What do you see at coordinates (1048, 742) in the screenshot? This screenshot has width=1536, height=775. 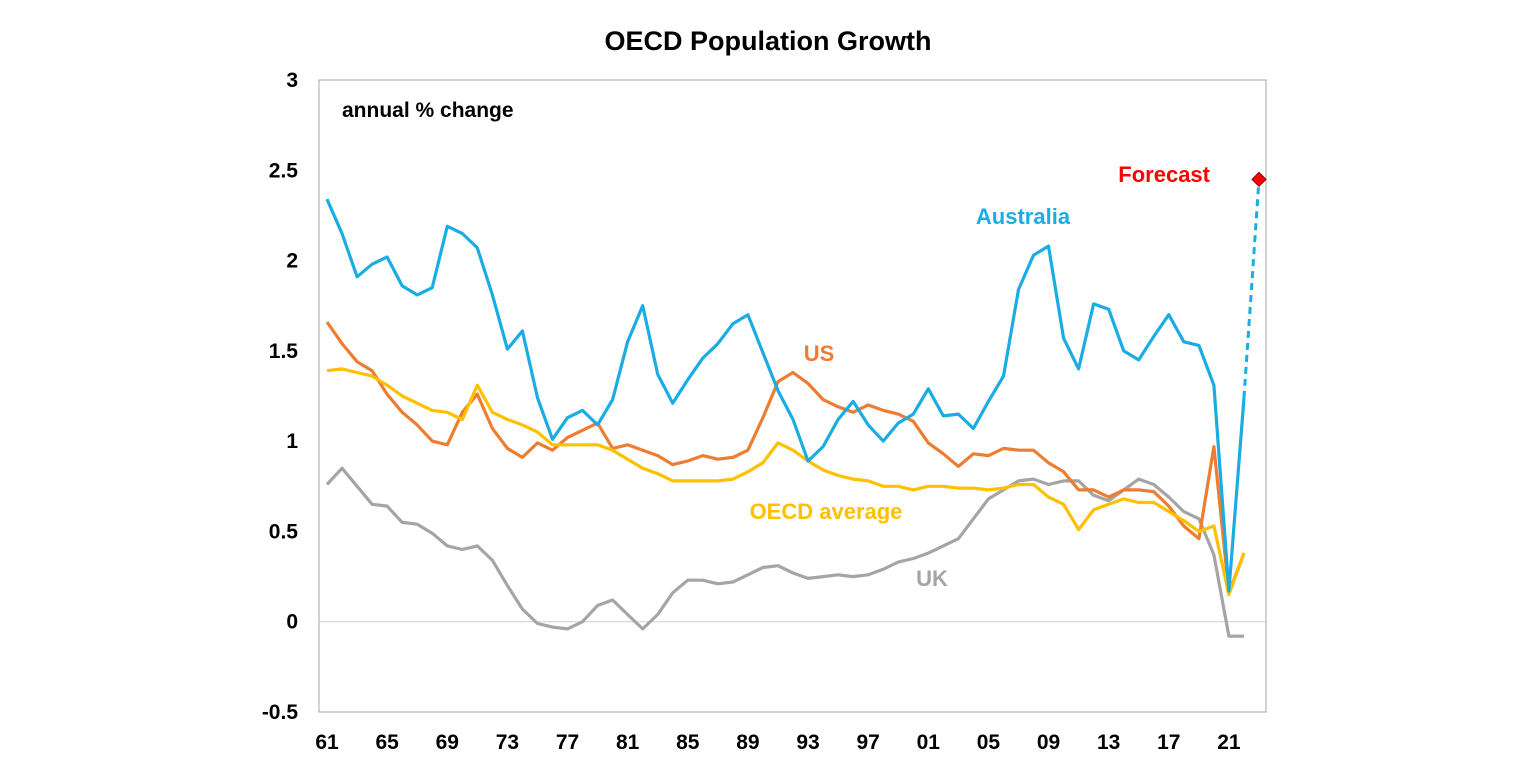 I see `x-tick-label: 09` at bounding box center [1048, 742].